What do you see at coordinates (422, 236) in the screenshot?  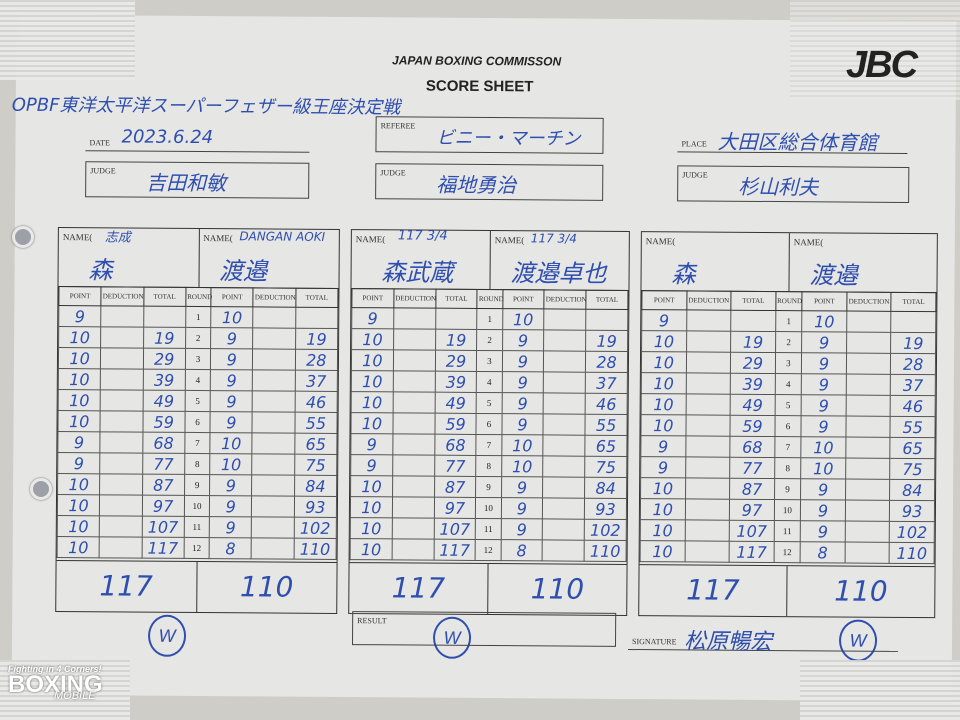 I see `red-name-note: 117 3/4` at bounding box center [422, 236].